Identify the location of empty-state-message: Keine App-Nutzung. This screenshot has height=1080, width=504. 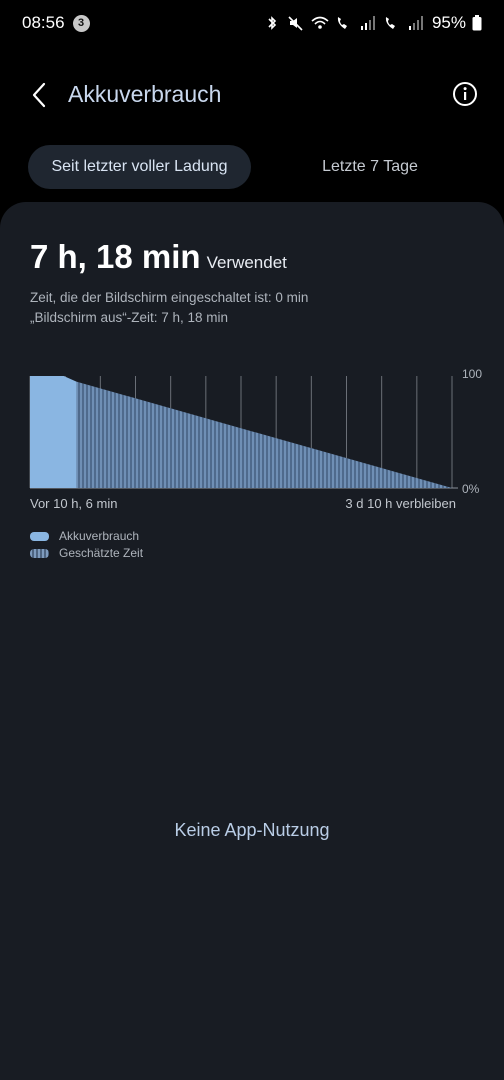
(252, 830).